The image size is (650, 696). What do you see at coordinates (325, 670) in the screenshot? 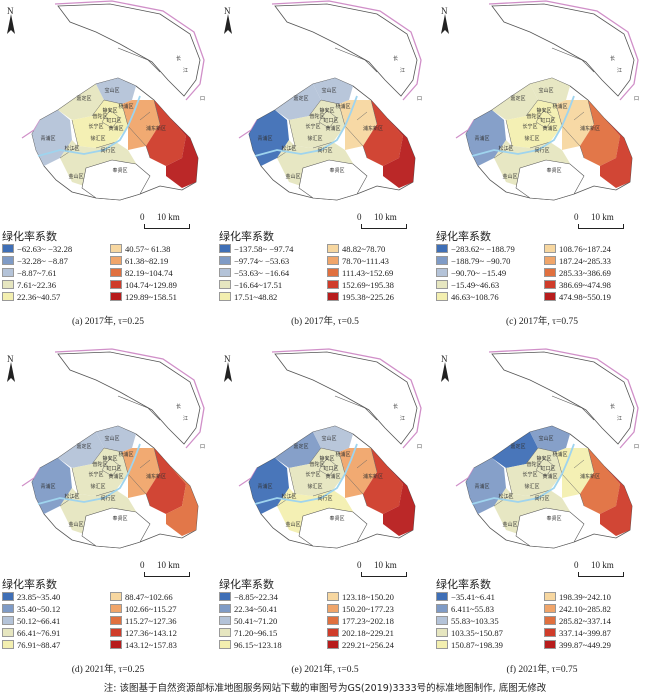
I see `panel-caption: (e) 2021年, τ=0.5` at bounding box center [325, 670].